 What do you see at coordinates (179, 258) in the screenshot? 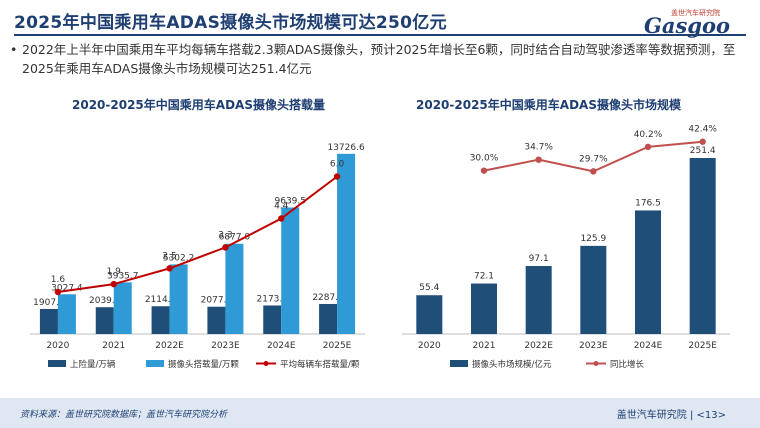
I see `bar-label: 5302.2` at bounding box center [179, 258].